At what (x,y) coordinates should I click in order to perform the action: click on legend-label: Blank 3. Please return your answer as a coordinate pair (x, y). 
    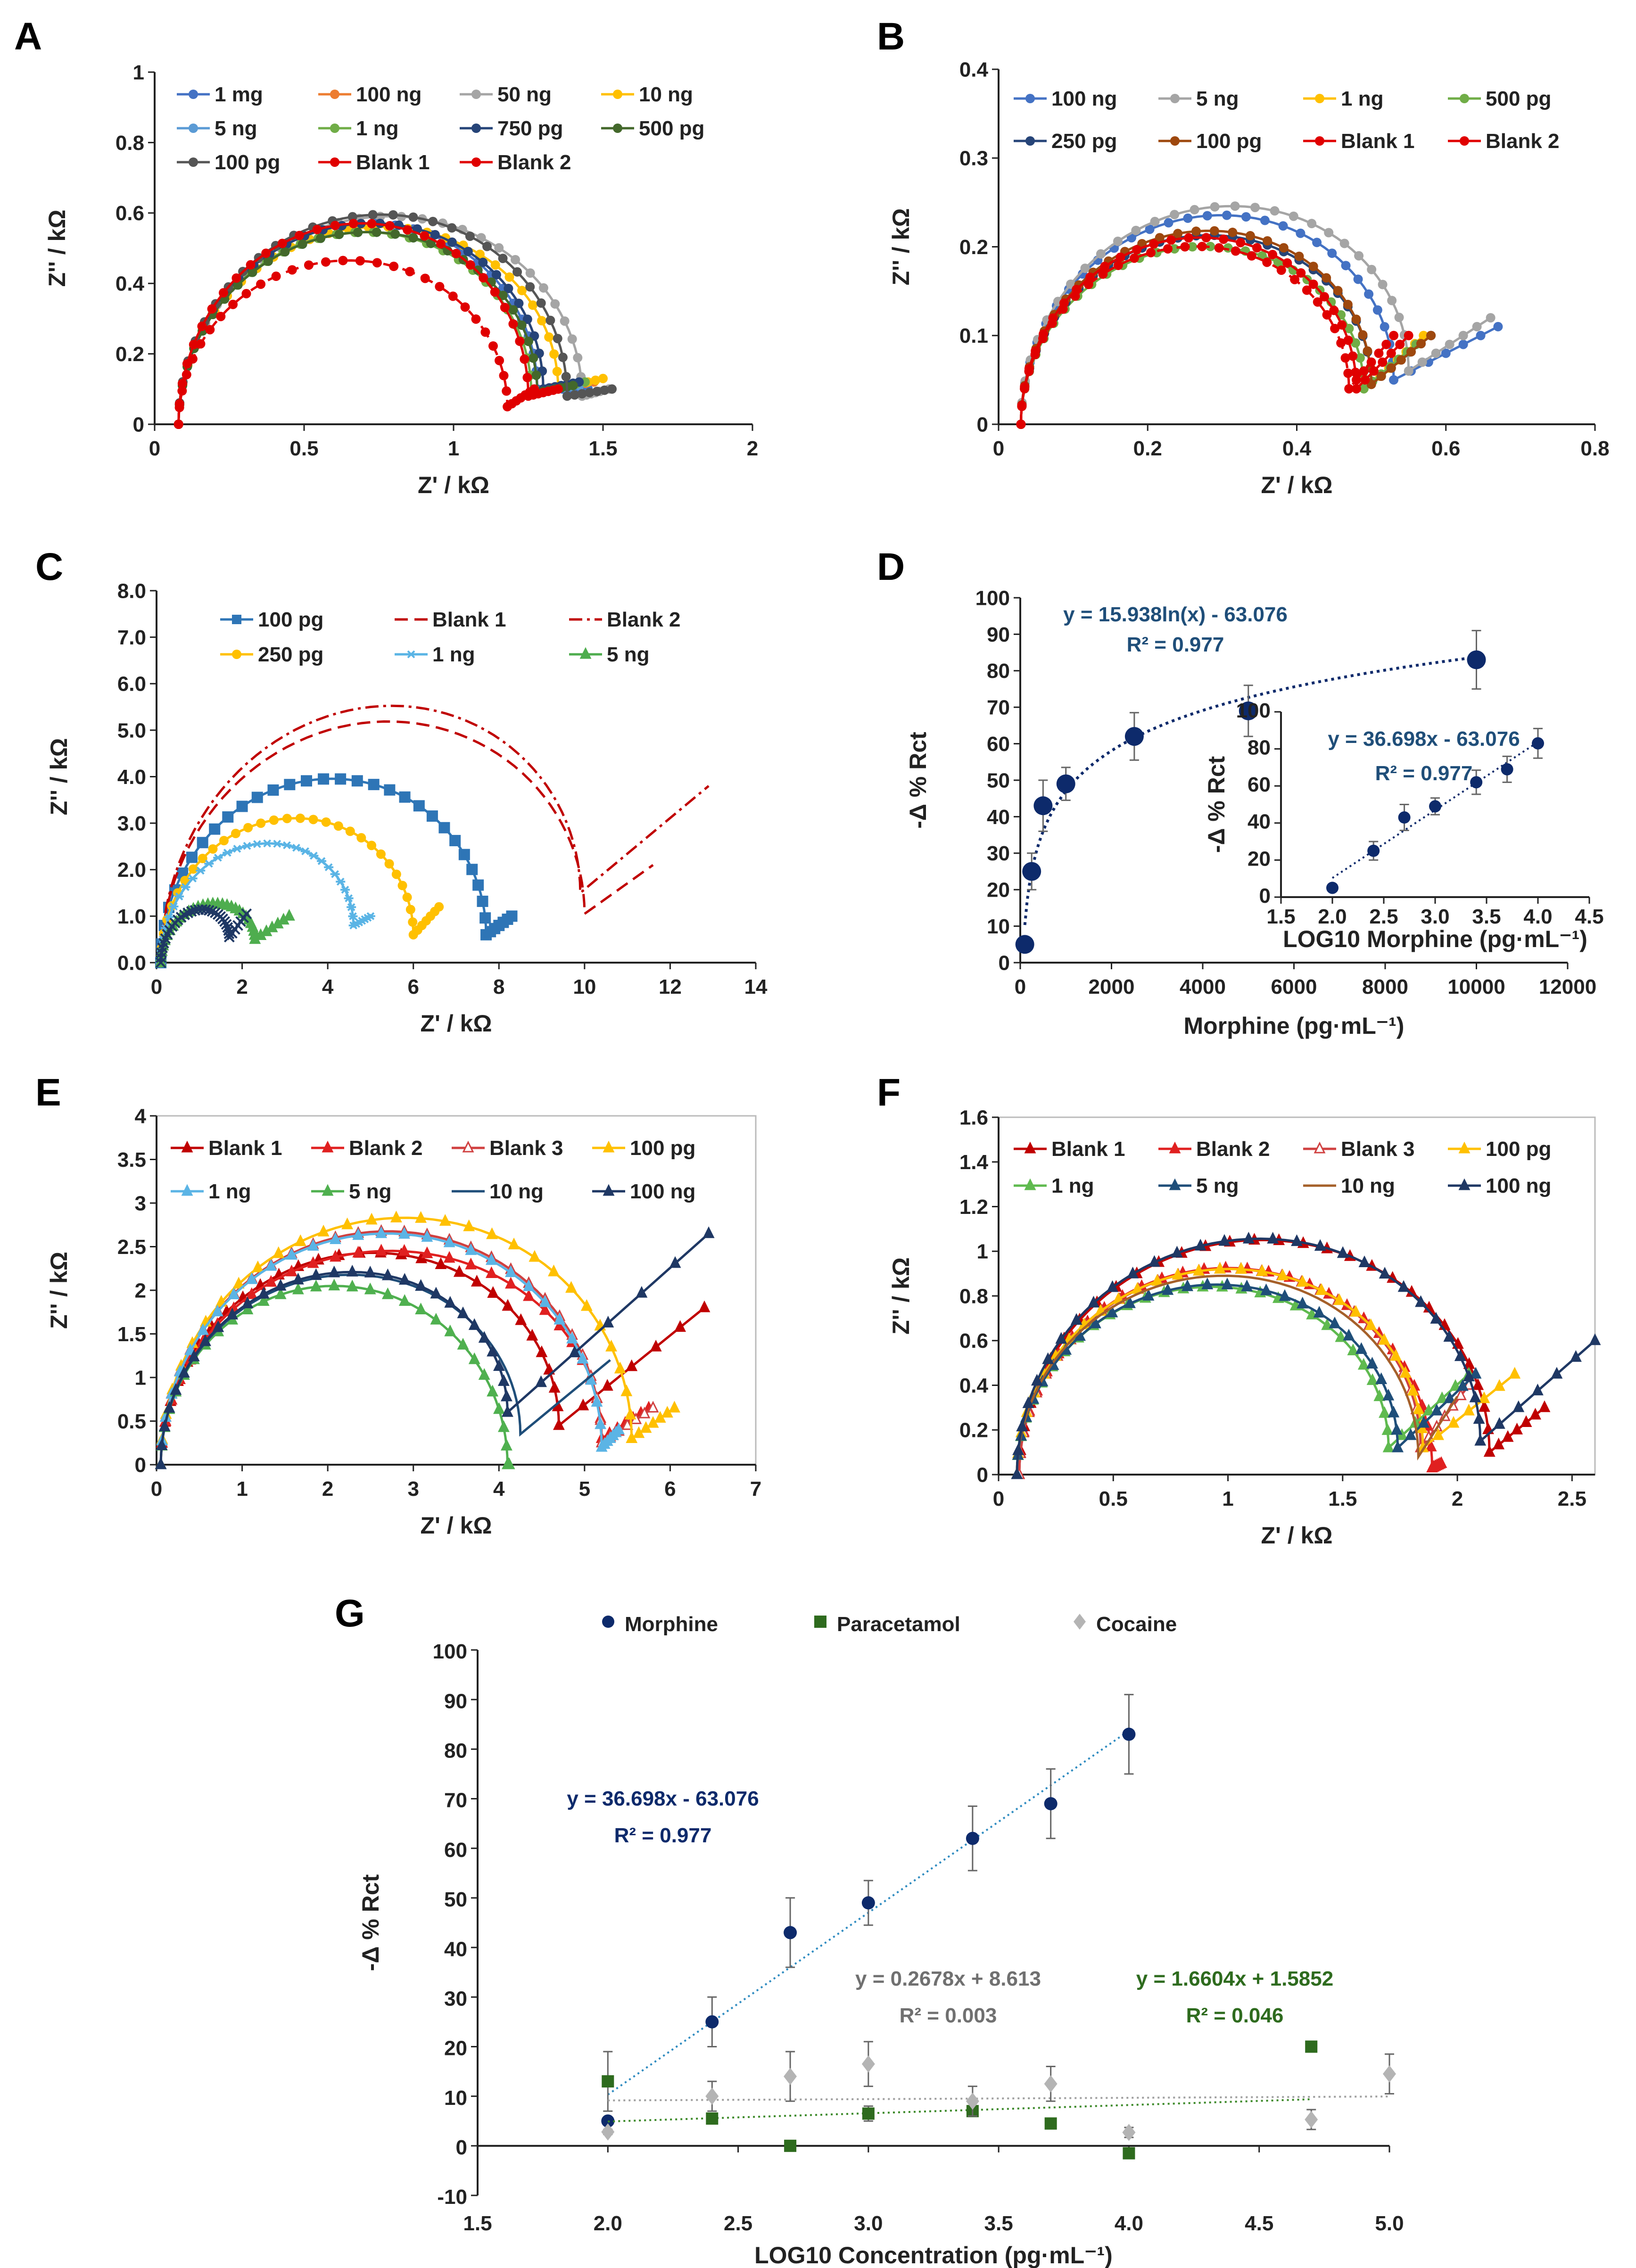
    Looking at the image, I should click on (526, 1148).